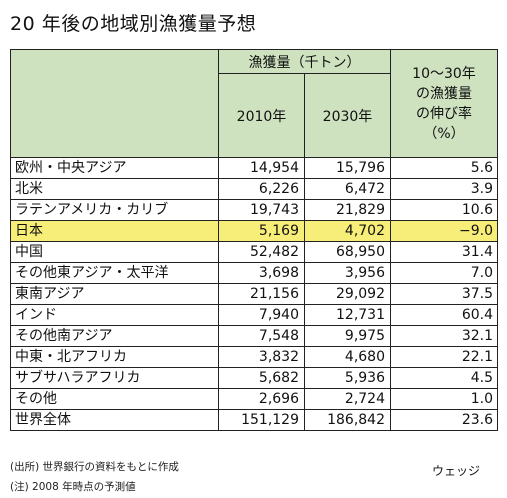 The image size is (507, 498). I want to click on publisher-logo: ウェッジ, so click(456, 471).